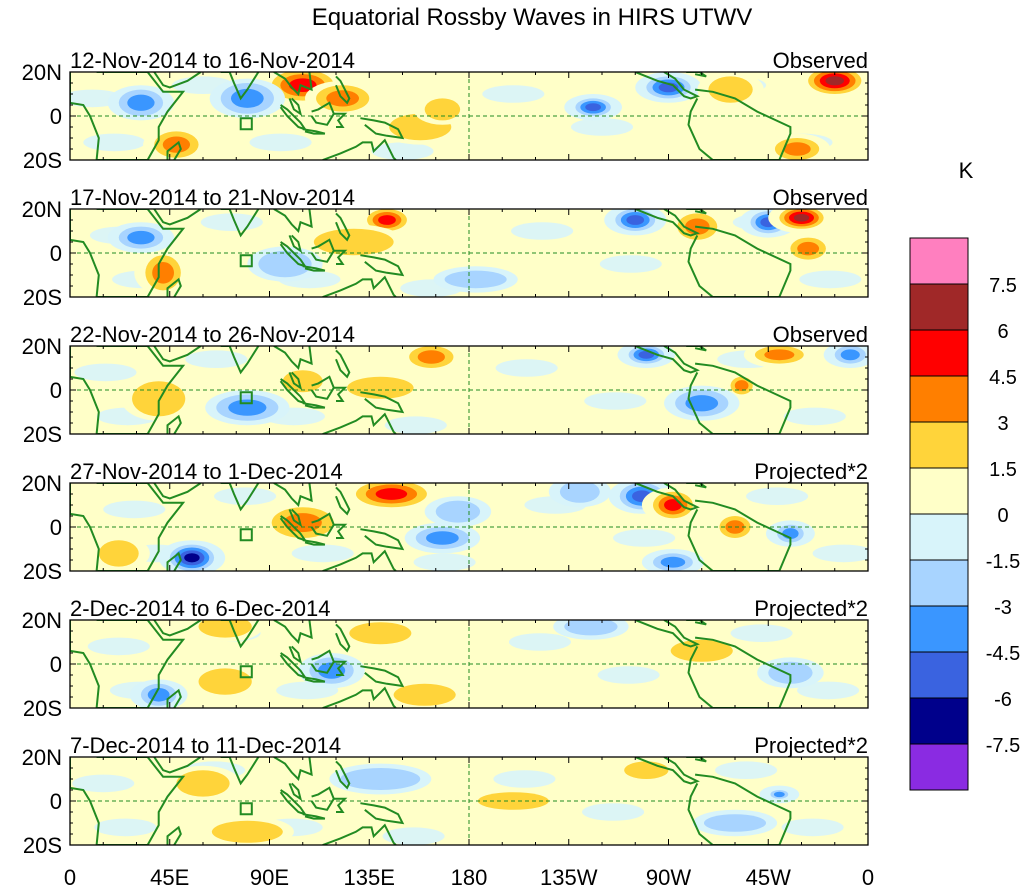  I want to click on colorbar-level-label: 7.5, so click(1003, 286).